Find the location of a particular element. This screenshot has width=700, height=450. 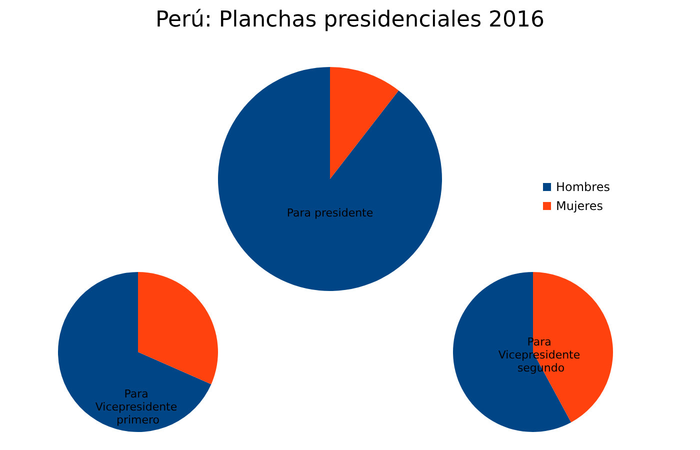

slice-label: Para presidente is located at coordinates (330, 213).